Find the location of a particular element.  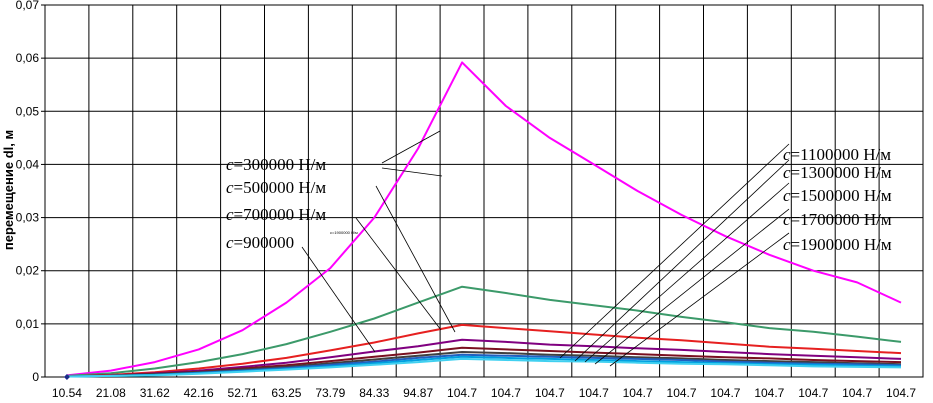

x-tick-label: 10.54 is located at coordinates (67, 393).